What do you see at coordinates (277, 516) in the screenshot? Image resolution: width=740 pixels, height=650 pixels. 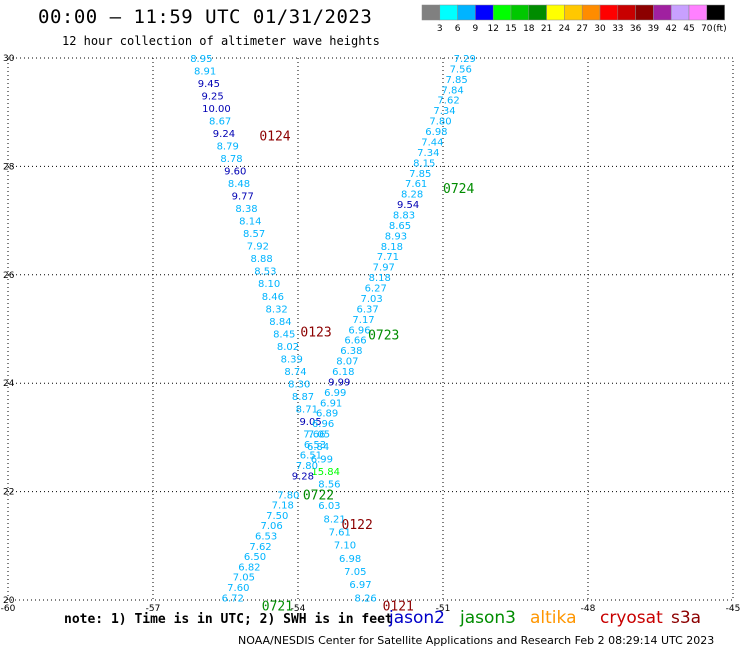 I see `swh-value-track-c: 7.50` at bounding box center [277, 516].